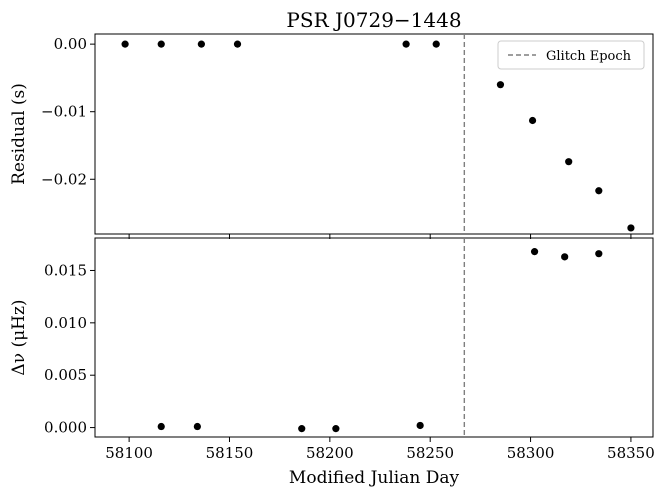 This screenshot has height=487, width=654. Describe the element at coordinates (430, 453) in the screenshot. I see `x-tick-label: 58250` at that location.